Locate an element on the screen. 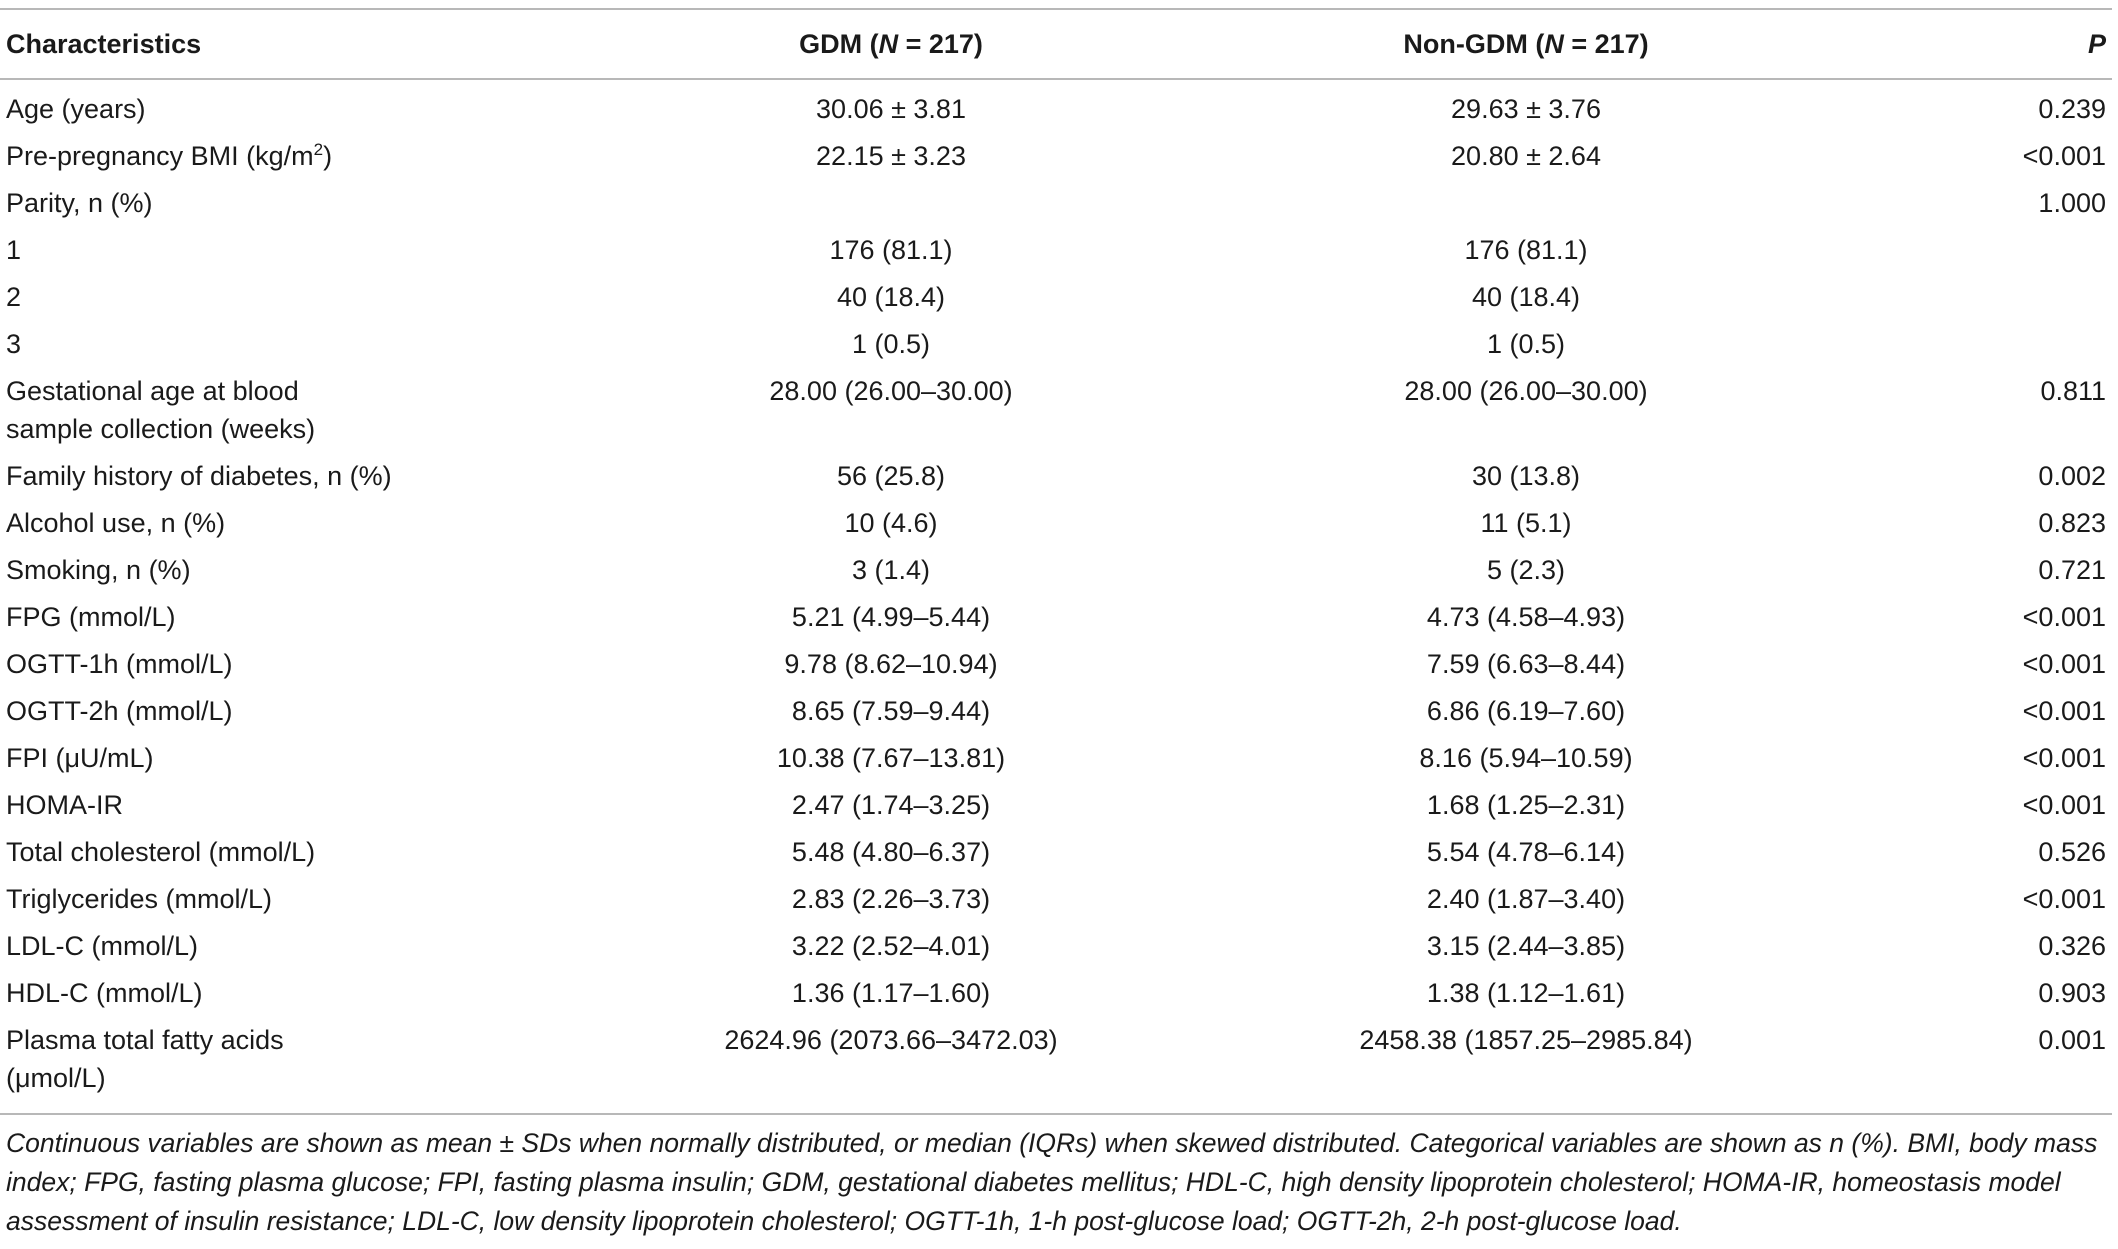 The image size is (2118, 1249). header-gdm-prefix: GDM ( is located at coordinates (839, 44).